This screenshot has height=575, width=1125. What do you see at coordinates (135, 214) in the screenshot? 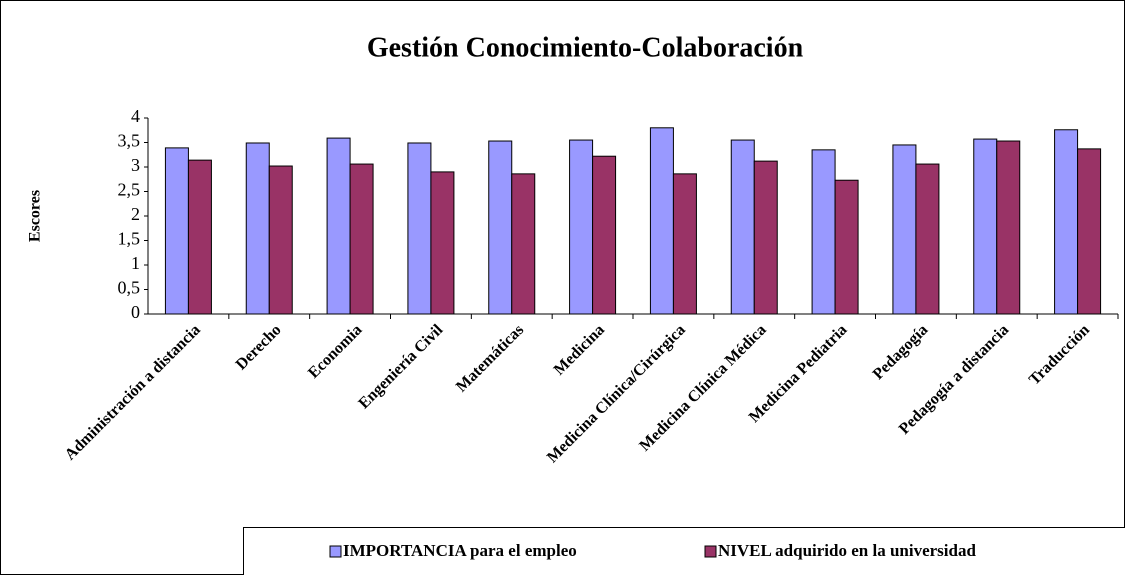
I see `y-tick-label: 2` at bounding box center [135, 214].